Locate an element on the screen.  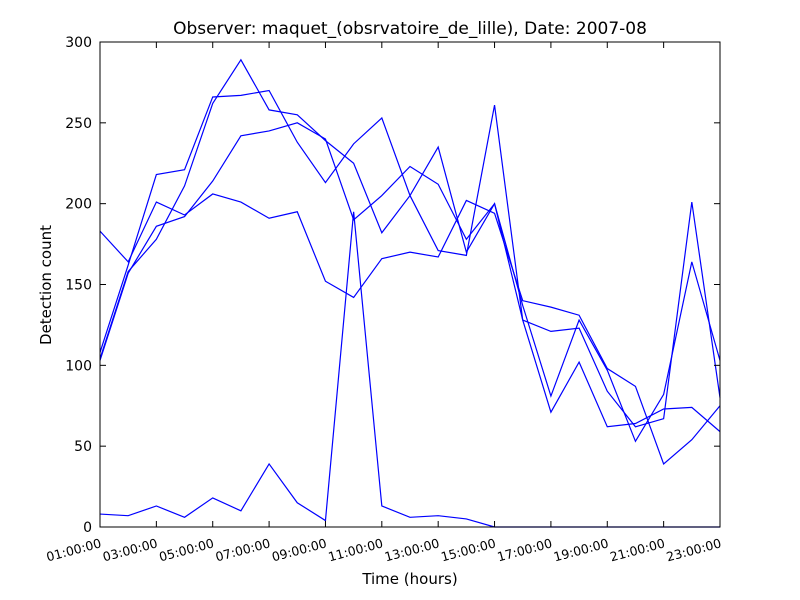
y-tick-label: 100 is located at coordinates (78, 366).